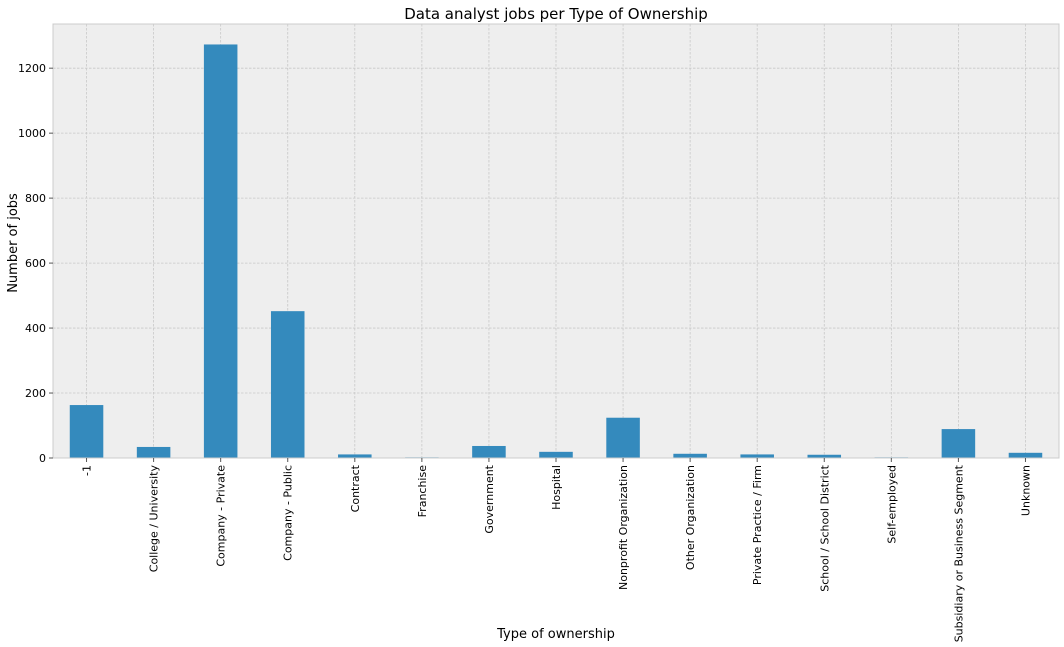 The image size is (1064, 647). What do you see at coordinates (1025, 490) in the screenshot?
I see `x-tick-label: Unknown` at bounding box center [1025, 490].